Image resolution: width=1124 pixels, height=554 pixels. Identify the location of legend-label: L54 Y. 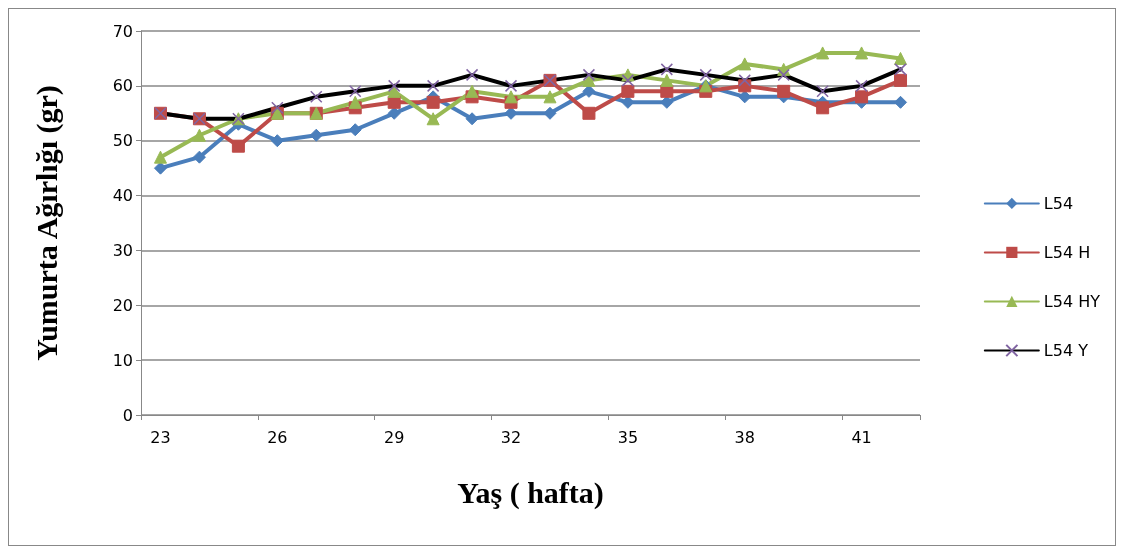
(1066, 350).